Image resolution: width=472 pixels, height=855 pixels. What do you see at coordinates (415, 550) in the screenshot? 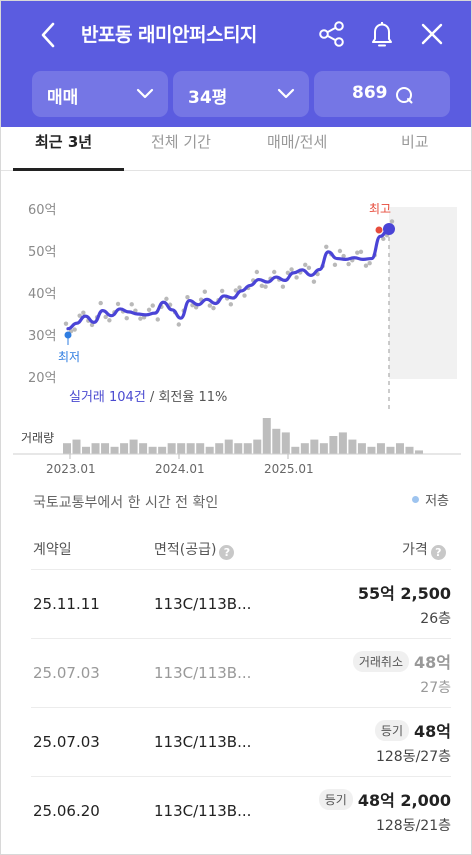
I see `header-price-label: 가격` at bounding box center [415, 550].